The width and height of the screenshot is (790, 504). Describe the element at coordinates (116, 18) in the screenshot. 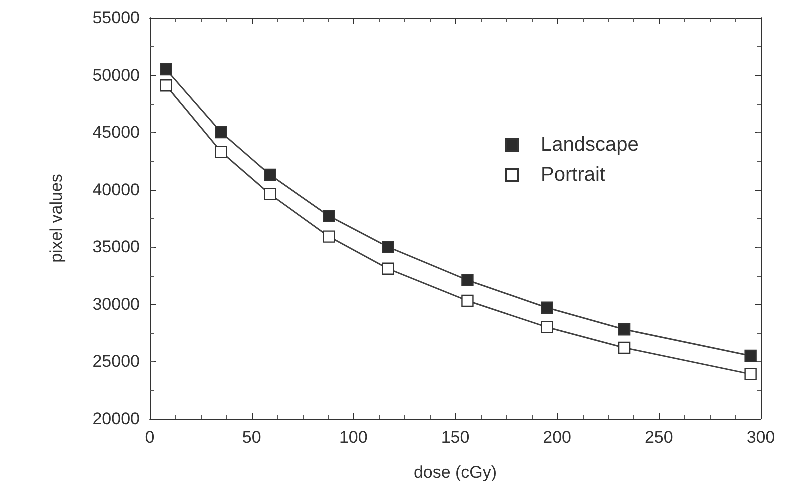

I see `y-tick-label: 55000` at that location.